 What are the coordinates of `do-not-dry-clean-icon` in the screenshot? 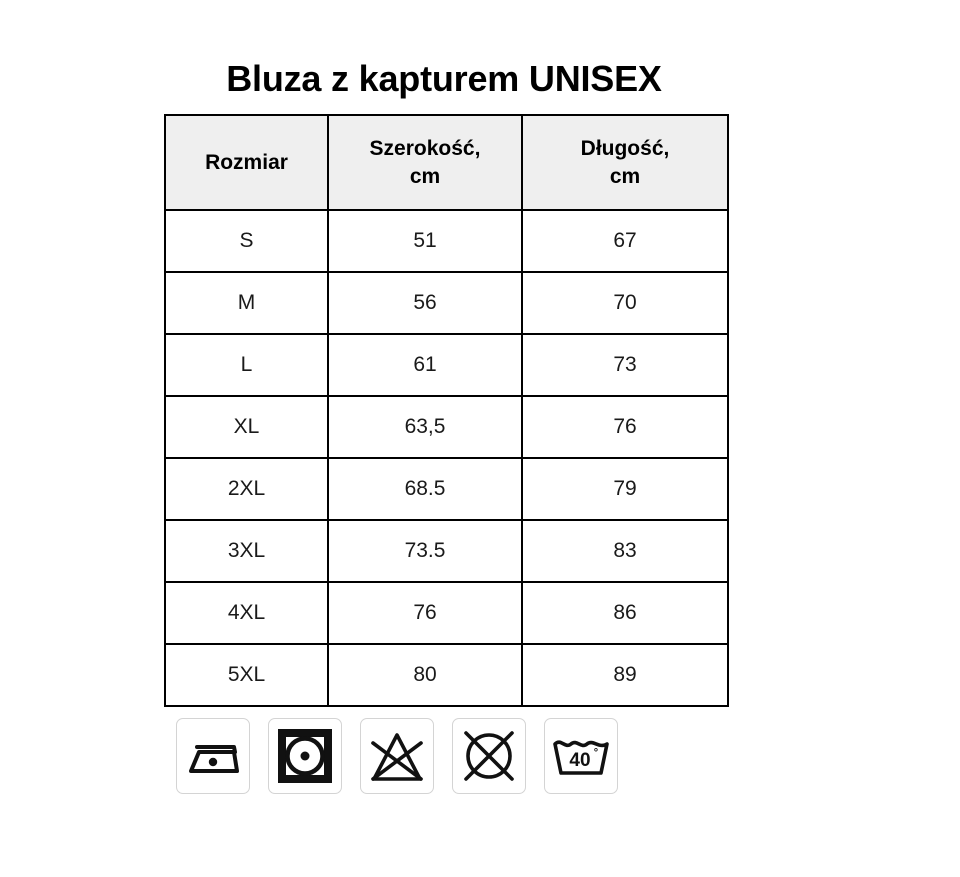 It's located at (489, 756).